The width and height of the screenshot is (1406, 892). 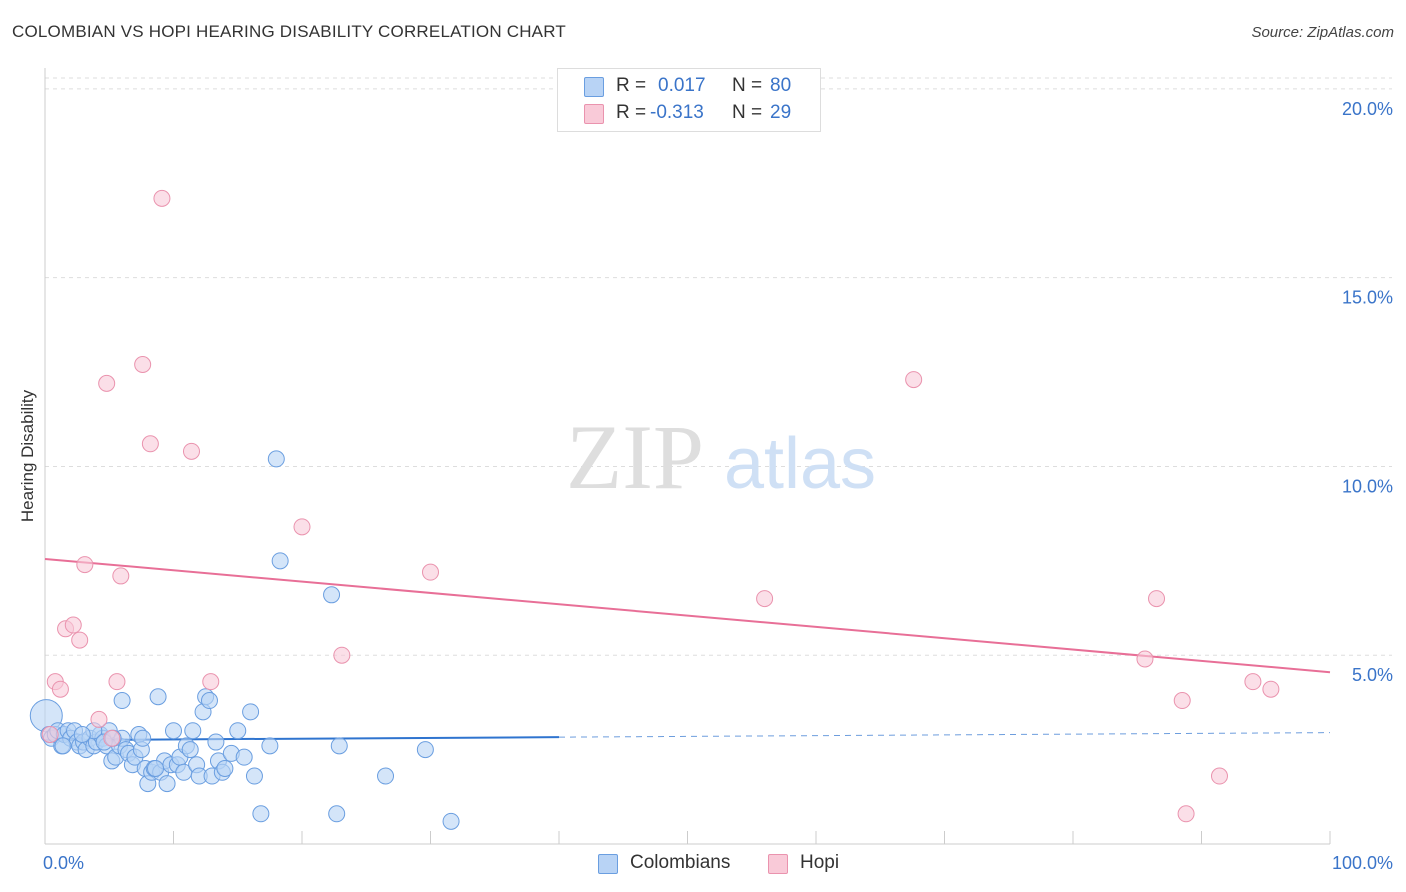 What do you see at coordinates (594, 114) in the screenshot?
I see `hopi-swatch` at bounding box center [594, 114].